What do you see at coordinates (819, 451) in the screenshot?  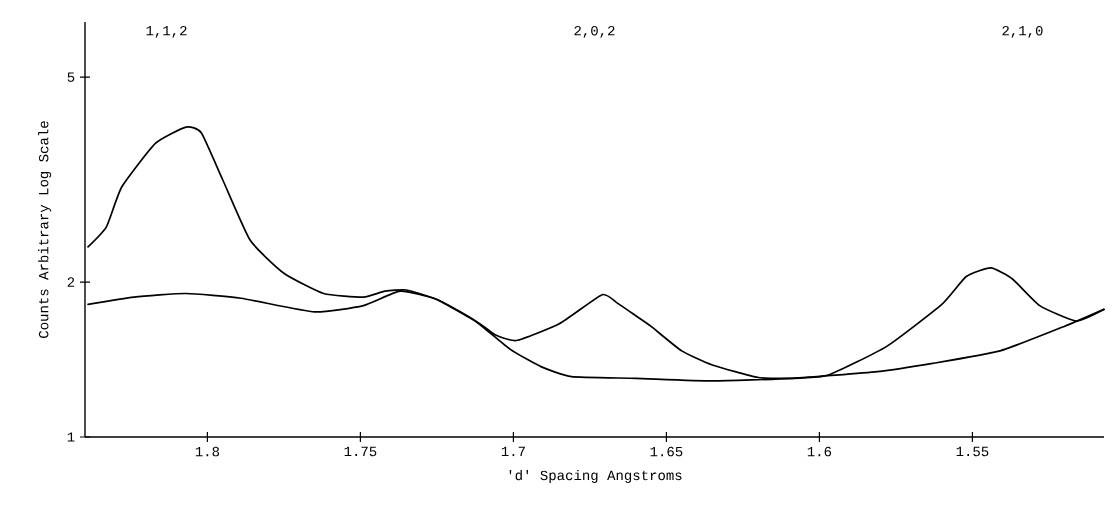 I see `x-tick-label: 1.6` at bounding box center [819, 451].